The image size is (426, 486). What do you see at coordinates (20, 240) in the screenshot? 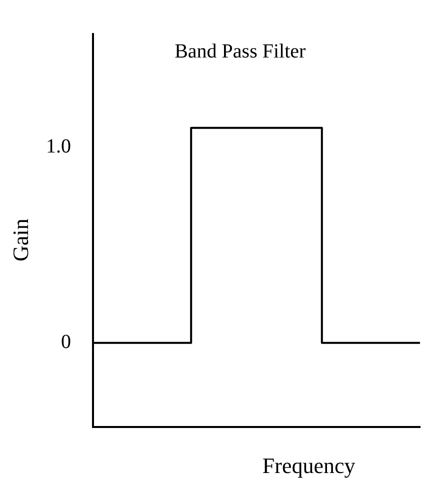
I see `y-axis-title: Gain` at bounding box center [20, 240].